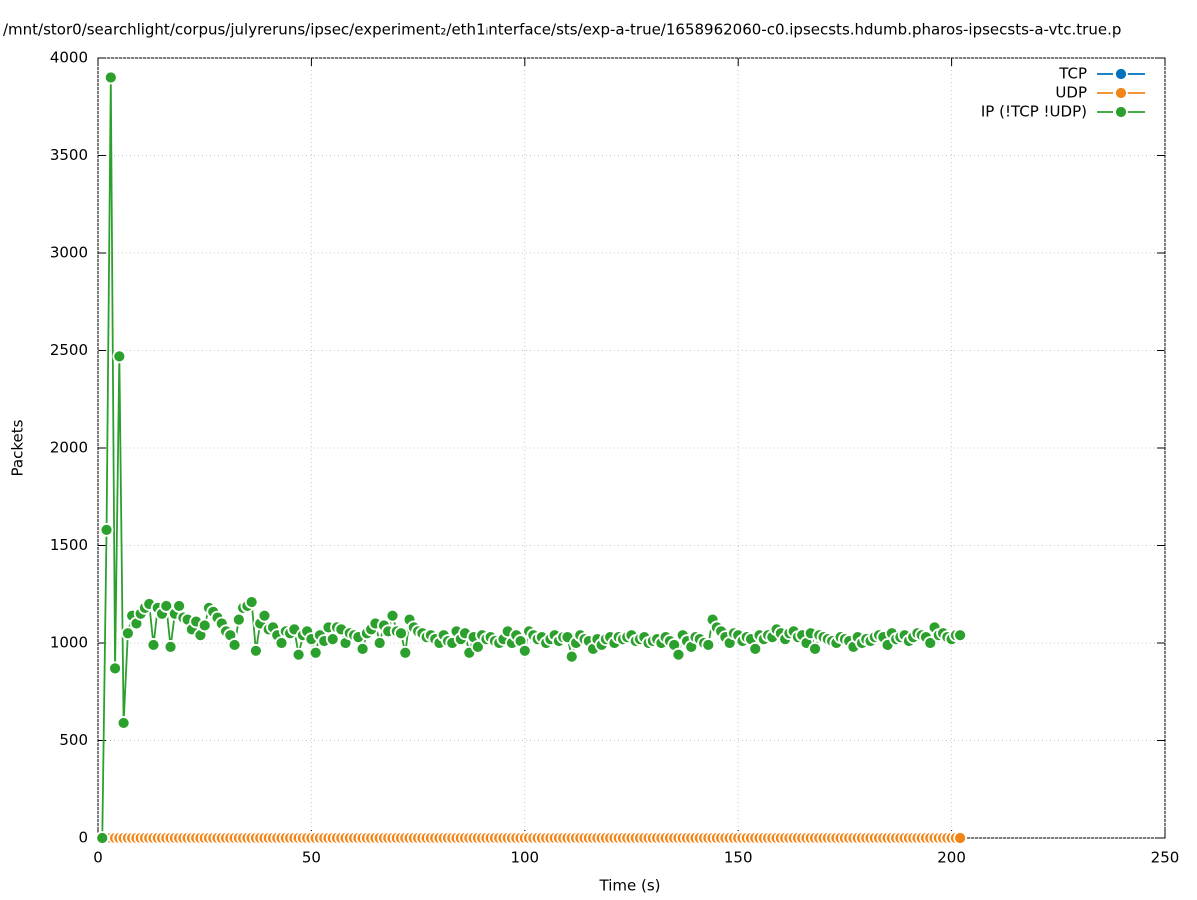 The image size is (1197, 900). I want to click on x-axis-label: Time (s), so click(630, 886).